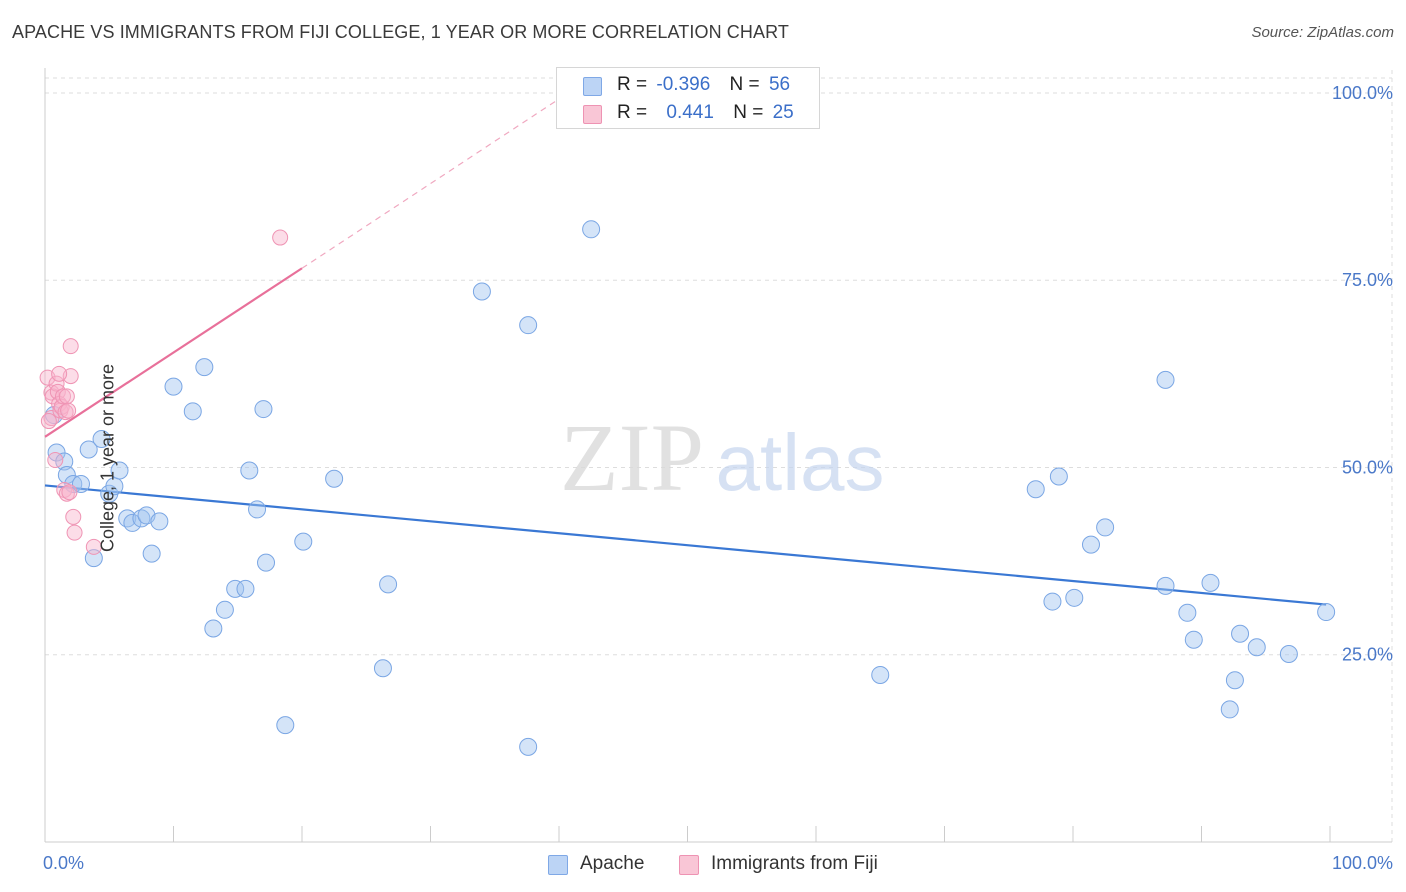 The width and height of the screenshot is (1406, 892). What do you see at coordinates (632, 112) in the screenshot?
I see `fiji-r-label: R =` at bounding box center [632, 112].